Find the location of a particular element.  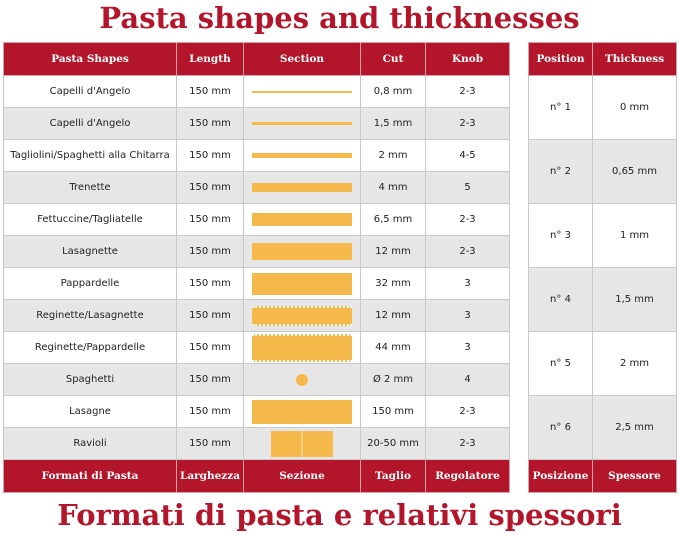

position: n° 5 is located at coordinates (560, 363).